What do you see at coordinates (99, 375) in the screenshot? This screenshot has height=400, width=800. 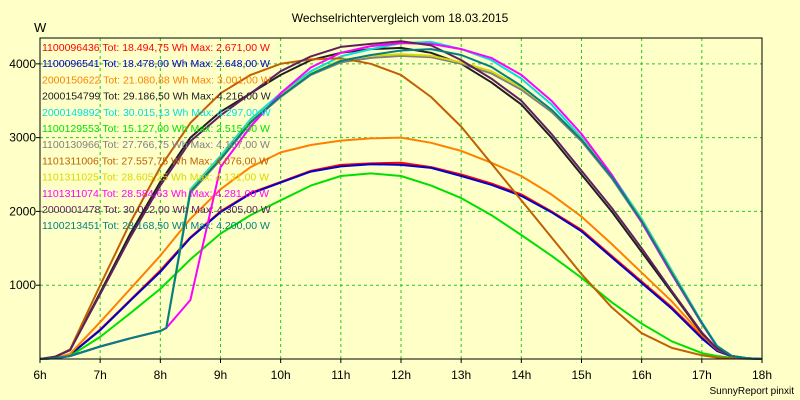 I see `x-tick-label: 7h` at bounding box center [99, 375].